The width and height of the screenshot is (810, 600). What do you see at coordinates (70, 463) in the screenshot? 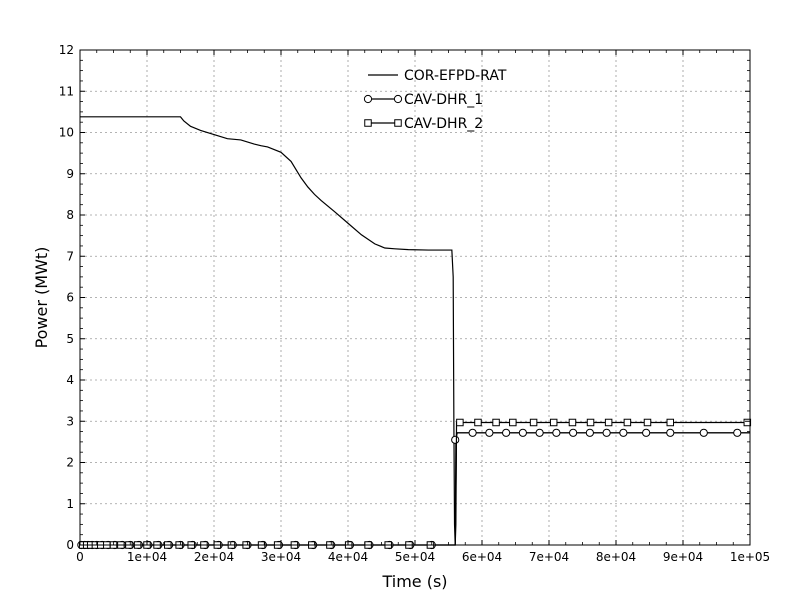
I see `y-tick-label: 2` at bounding box center [70, 463].